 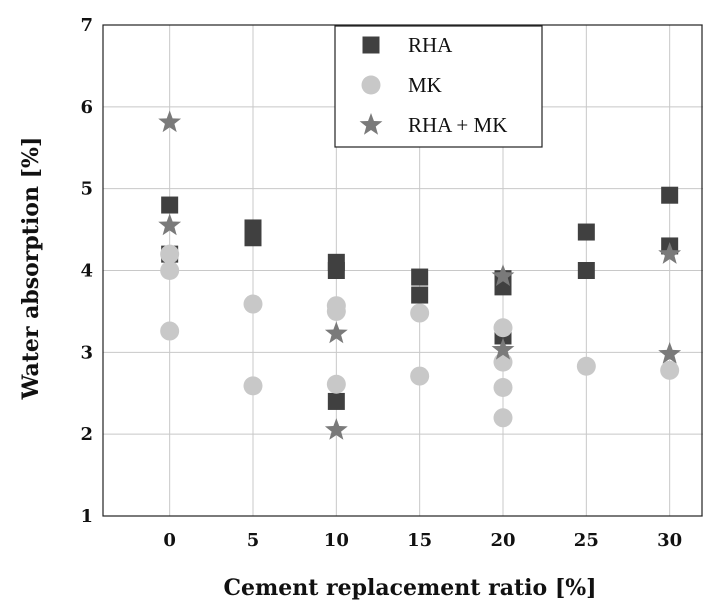 I want to click on y-tick-label: 1, so click(x=86, y=516).